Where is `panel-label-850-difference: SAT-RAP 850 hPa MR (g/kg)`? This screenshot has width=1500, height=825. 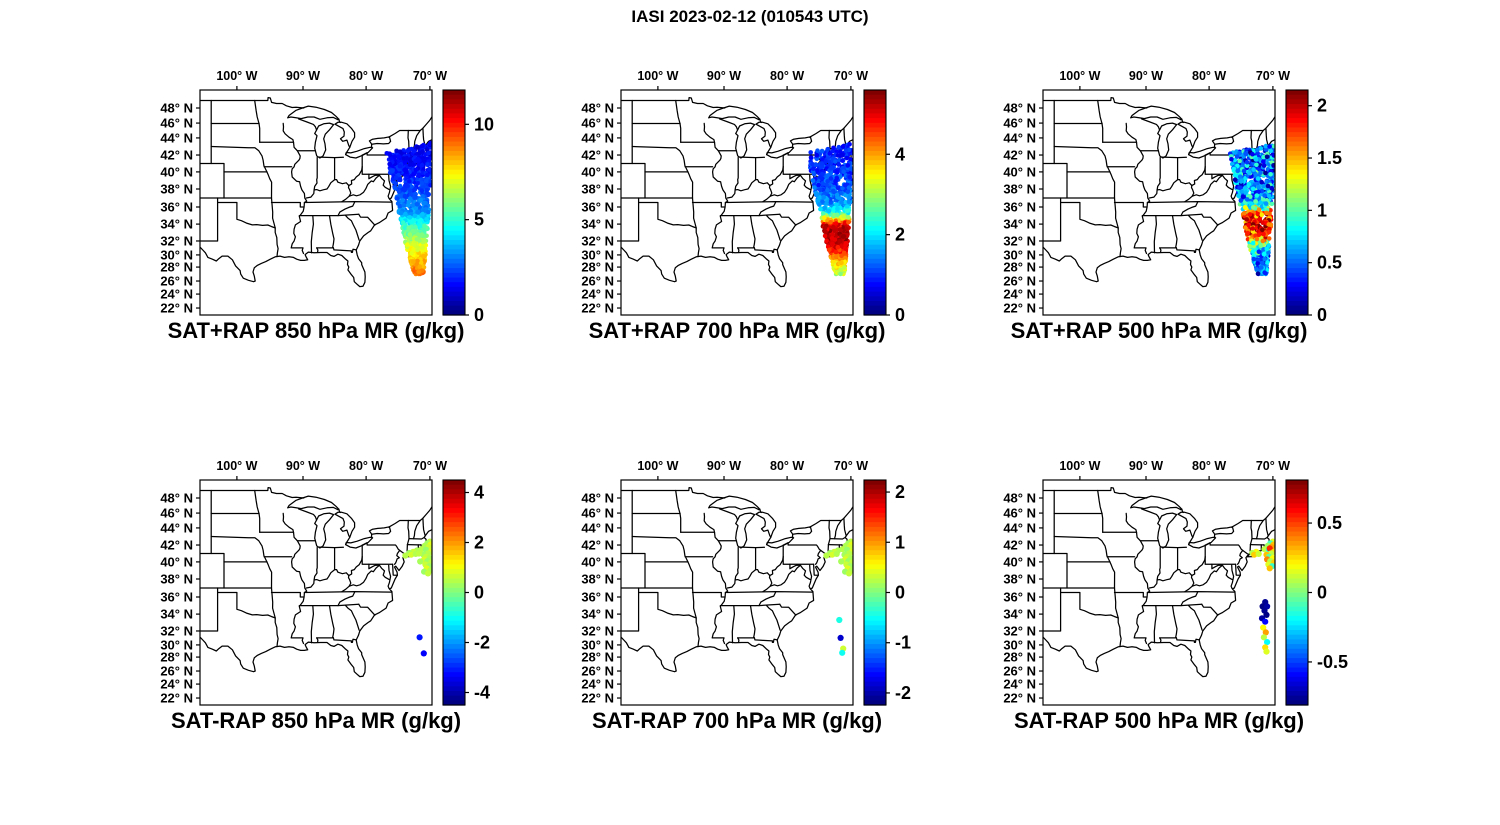 panel-label-850-difference: SAT-RAP 850 hPa MR (g/kg) is located at coordinates (316, 720).